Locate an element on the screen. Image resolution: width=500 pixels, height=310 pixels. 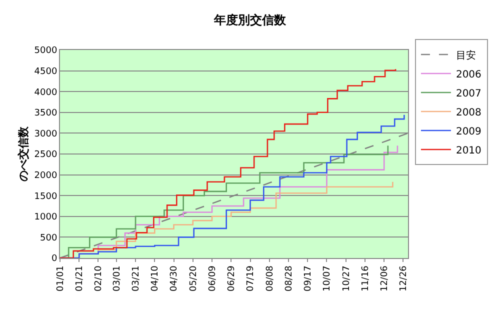
x-tick-label: 03/01 is located at coordinates (117, 279).